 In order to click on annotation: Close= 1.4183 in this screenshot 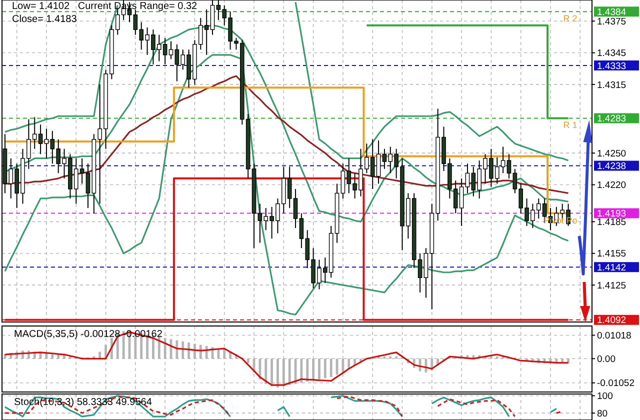, I will do `click(45, 19)`.